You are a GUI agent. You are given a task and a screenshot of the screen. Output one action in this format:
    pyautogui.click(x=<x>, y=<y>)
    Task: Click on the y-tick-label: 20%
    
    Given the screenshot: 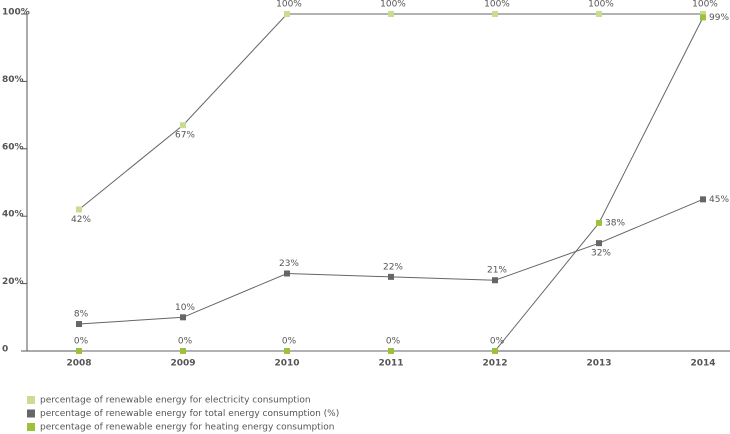 What is the action you would take?
    pyautogui.click(x=13, y=282)
    